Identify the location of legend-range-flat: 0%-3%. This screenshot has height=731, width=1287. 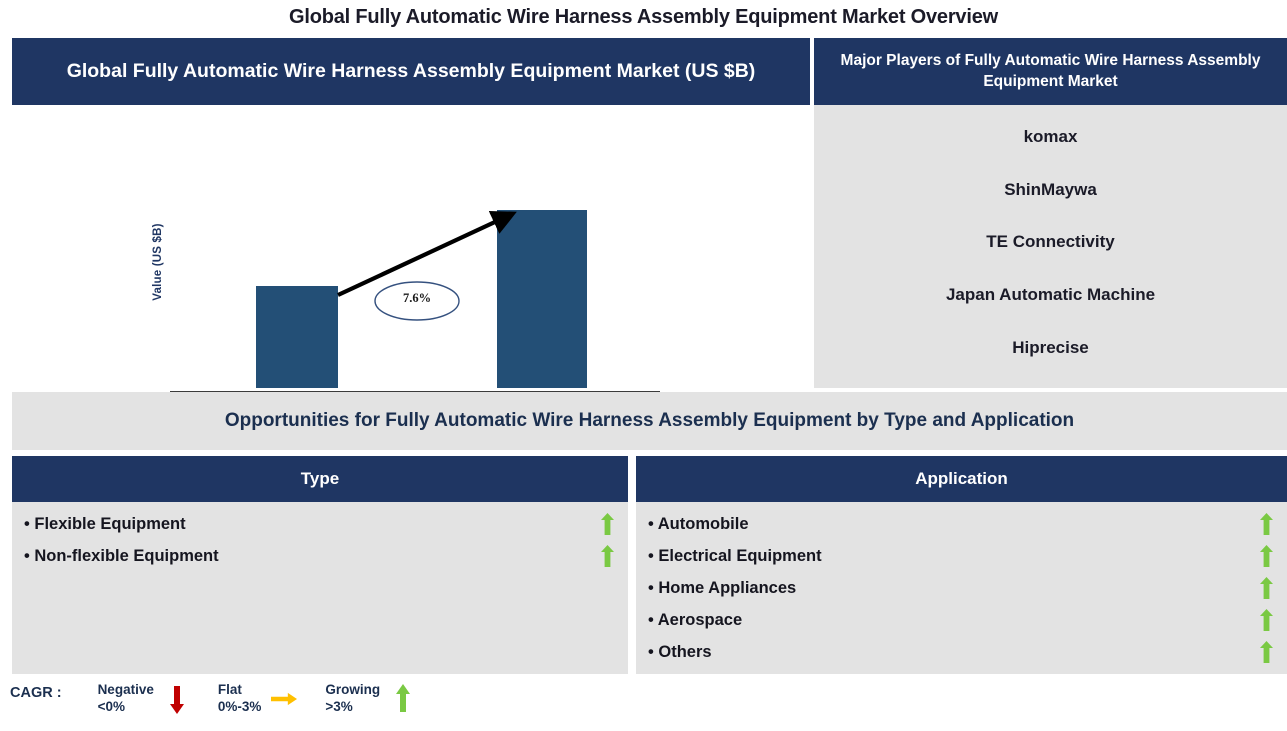
(239, 706).